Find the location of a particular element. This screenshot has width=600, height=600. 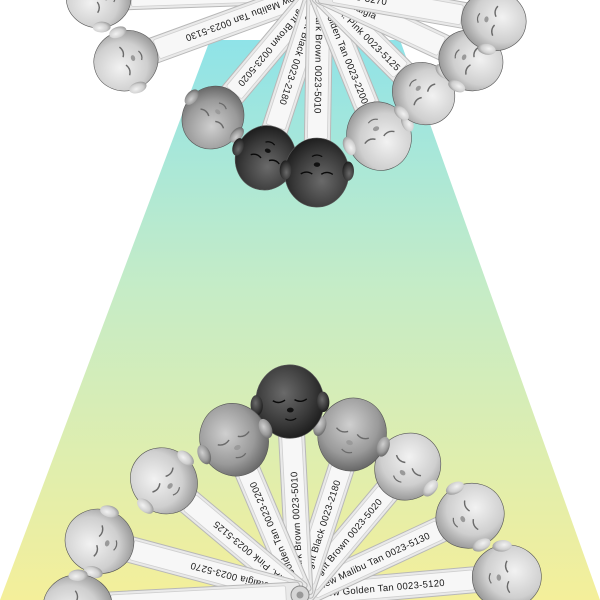

swatch-label-9: 0023-5270 is located at coordinates (363, 4).